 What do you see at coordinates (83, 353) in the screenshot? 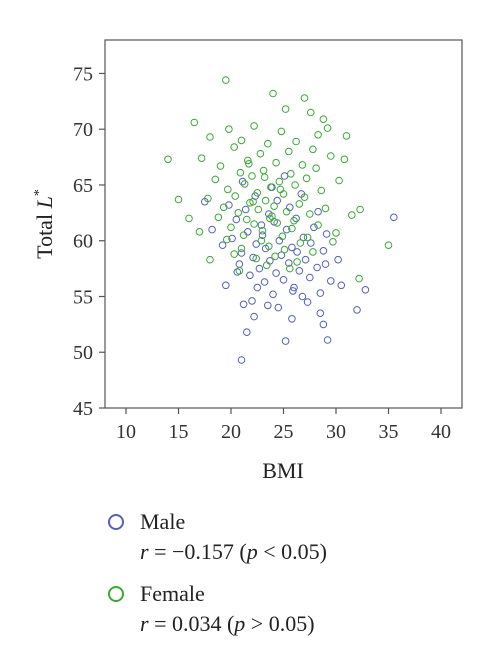
I see `y-tick-label: 50` at bounding box center [83, 353].